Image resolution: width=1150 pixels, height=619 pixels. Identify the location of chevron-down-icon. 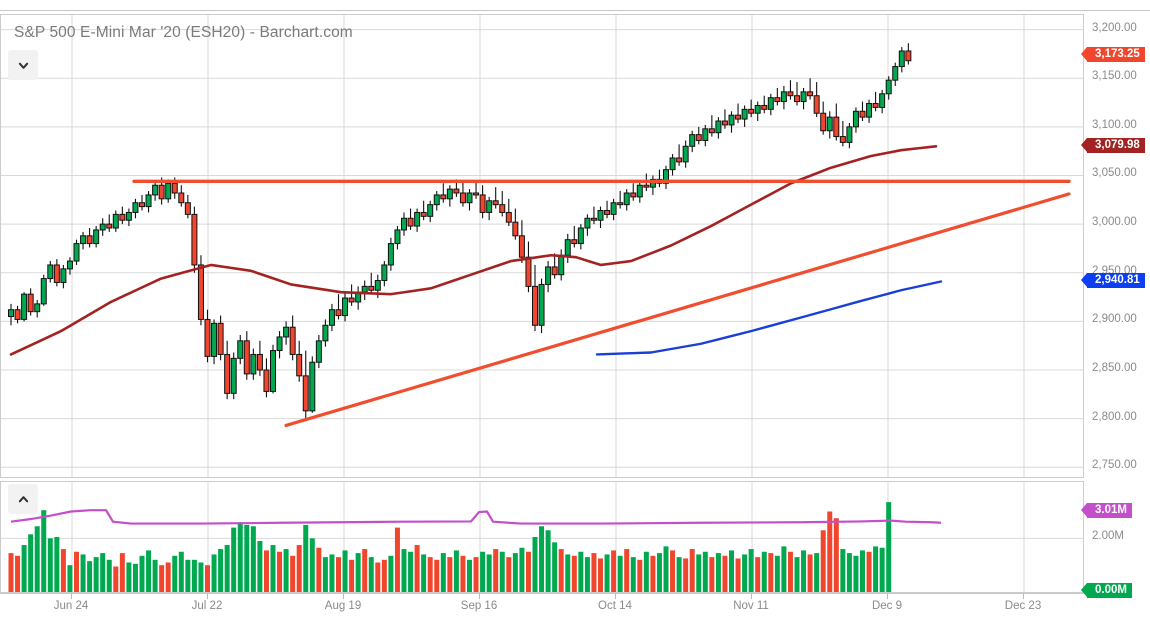
(23, 65).